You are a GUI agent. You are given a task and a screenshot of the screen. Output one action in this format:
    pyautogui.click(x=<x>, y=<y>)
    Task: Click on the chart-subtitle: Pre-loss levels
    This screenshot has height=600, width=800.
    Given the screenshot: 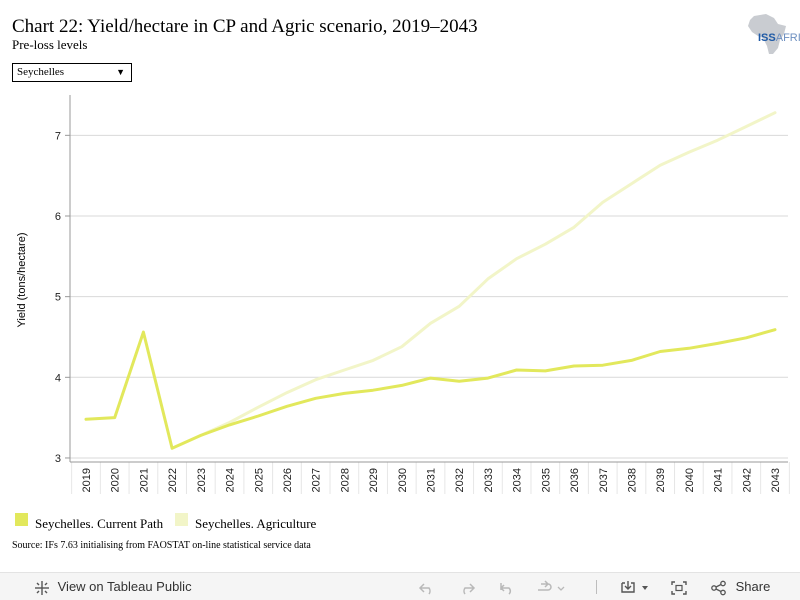 What is the action you would take?
    pyautogui.click(x=50, y=44)
    